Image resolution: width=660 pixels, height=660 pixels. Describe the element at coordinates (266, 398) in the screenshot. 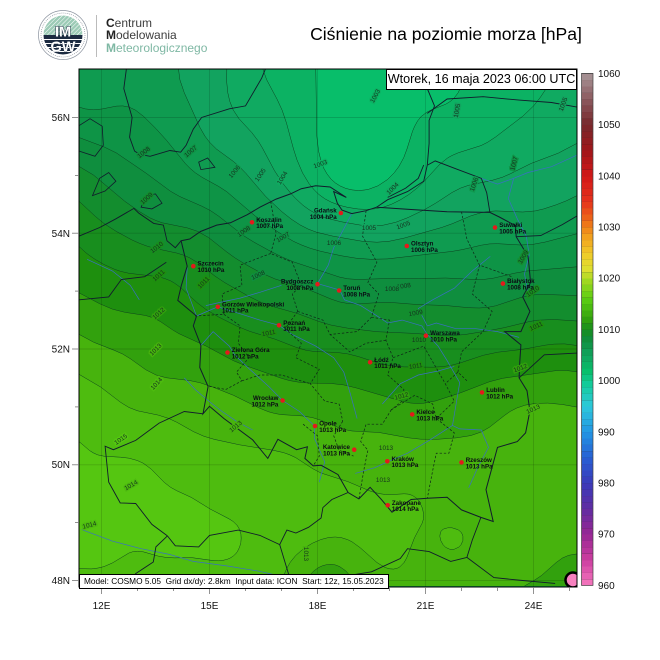

I see `svg-text: Wrocław` at that location.